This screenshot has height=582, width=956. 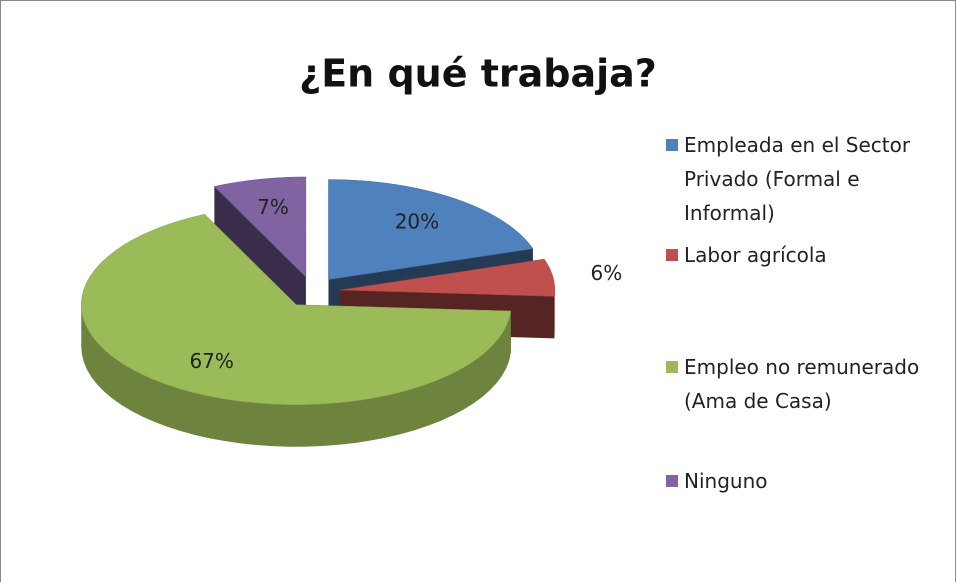 I want to click on data-label: 6%, so click(x=607, y=273).